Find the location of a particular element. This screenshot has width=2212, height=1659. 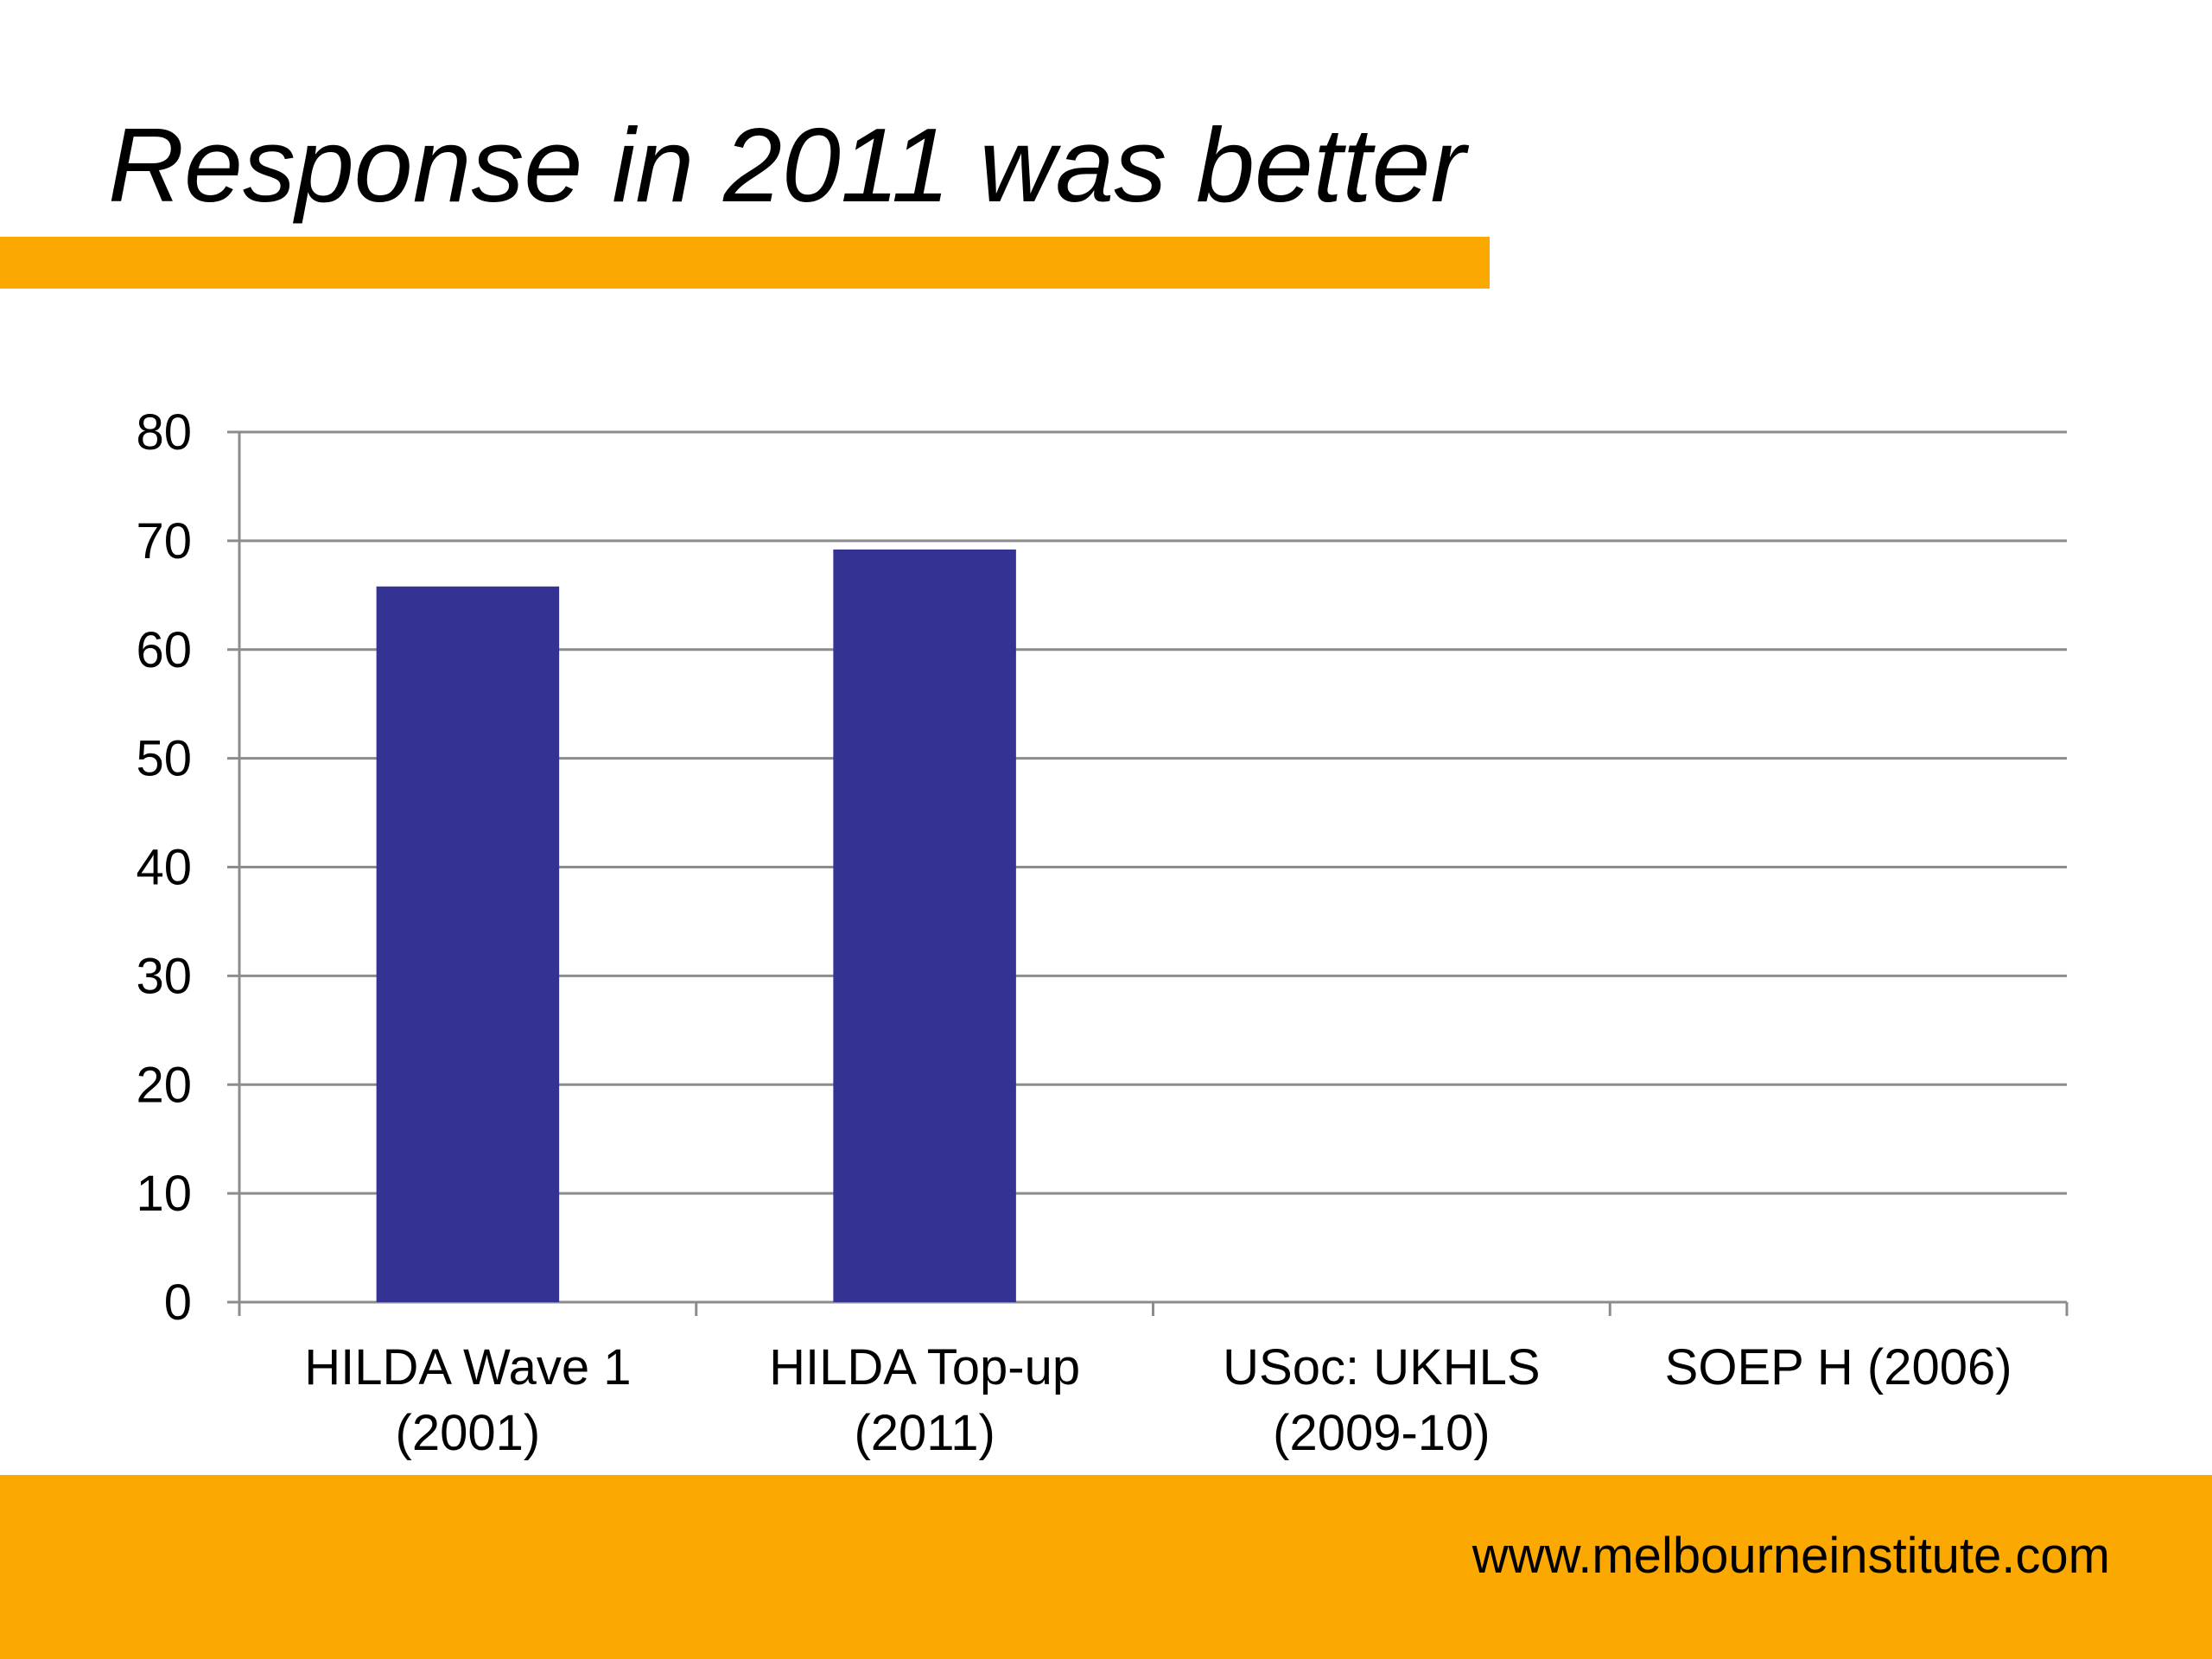

y-tick-label: 0 is located at coordinates (178, 1302).